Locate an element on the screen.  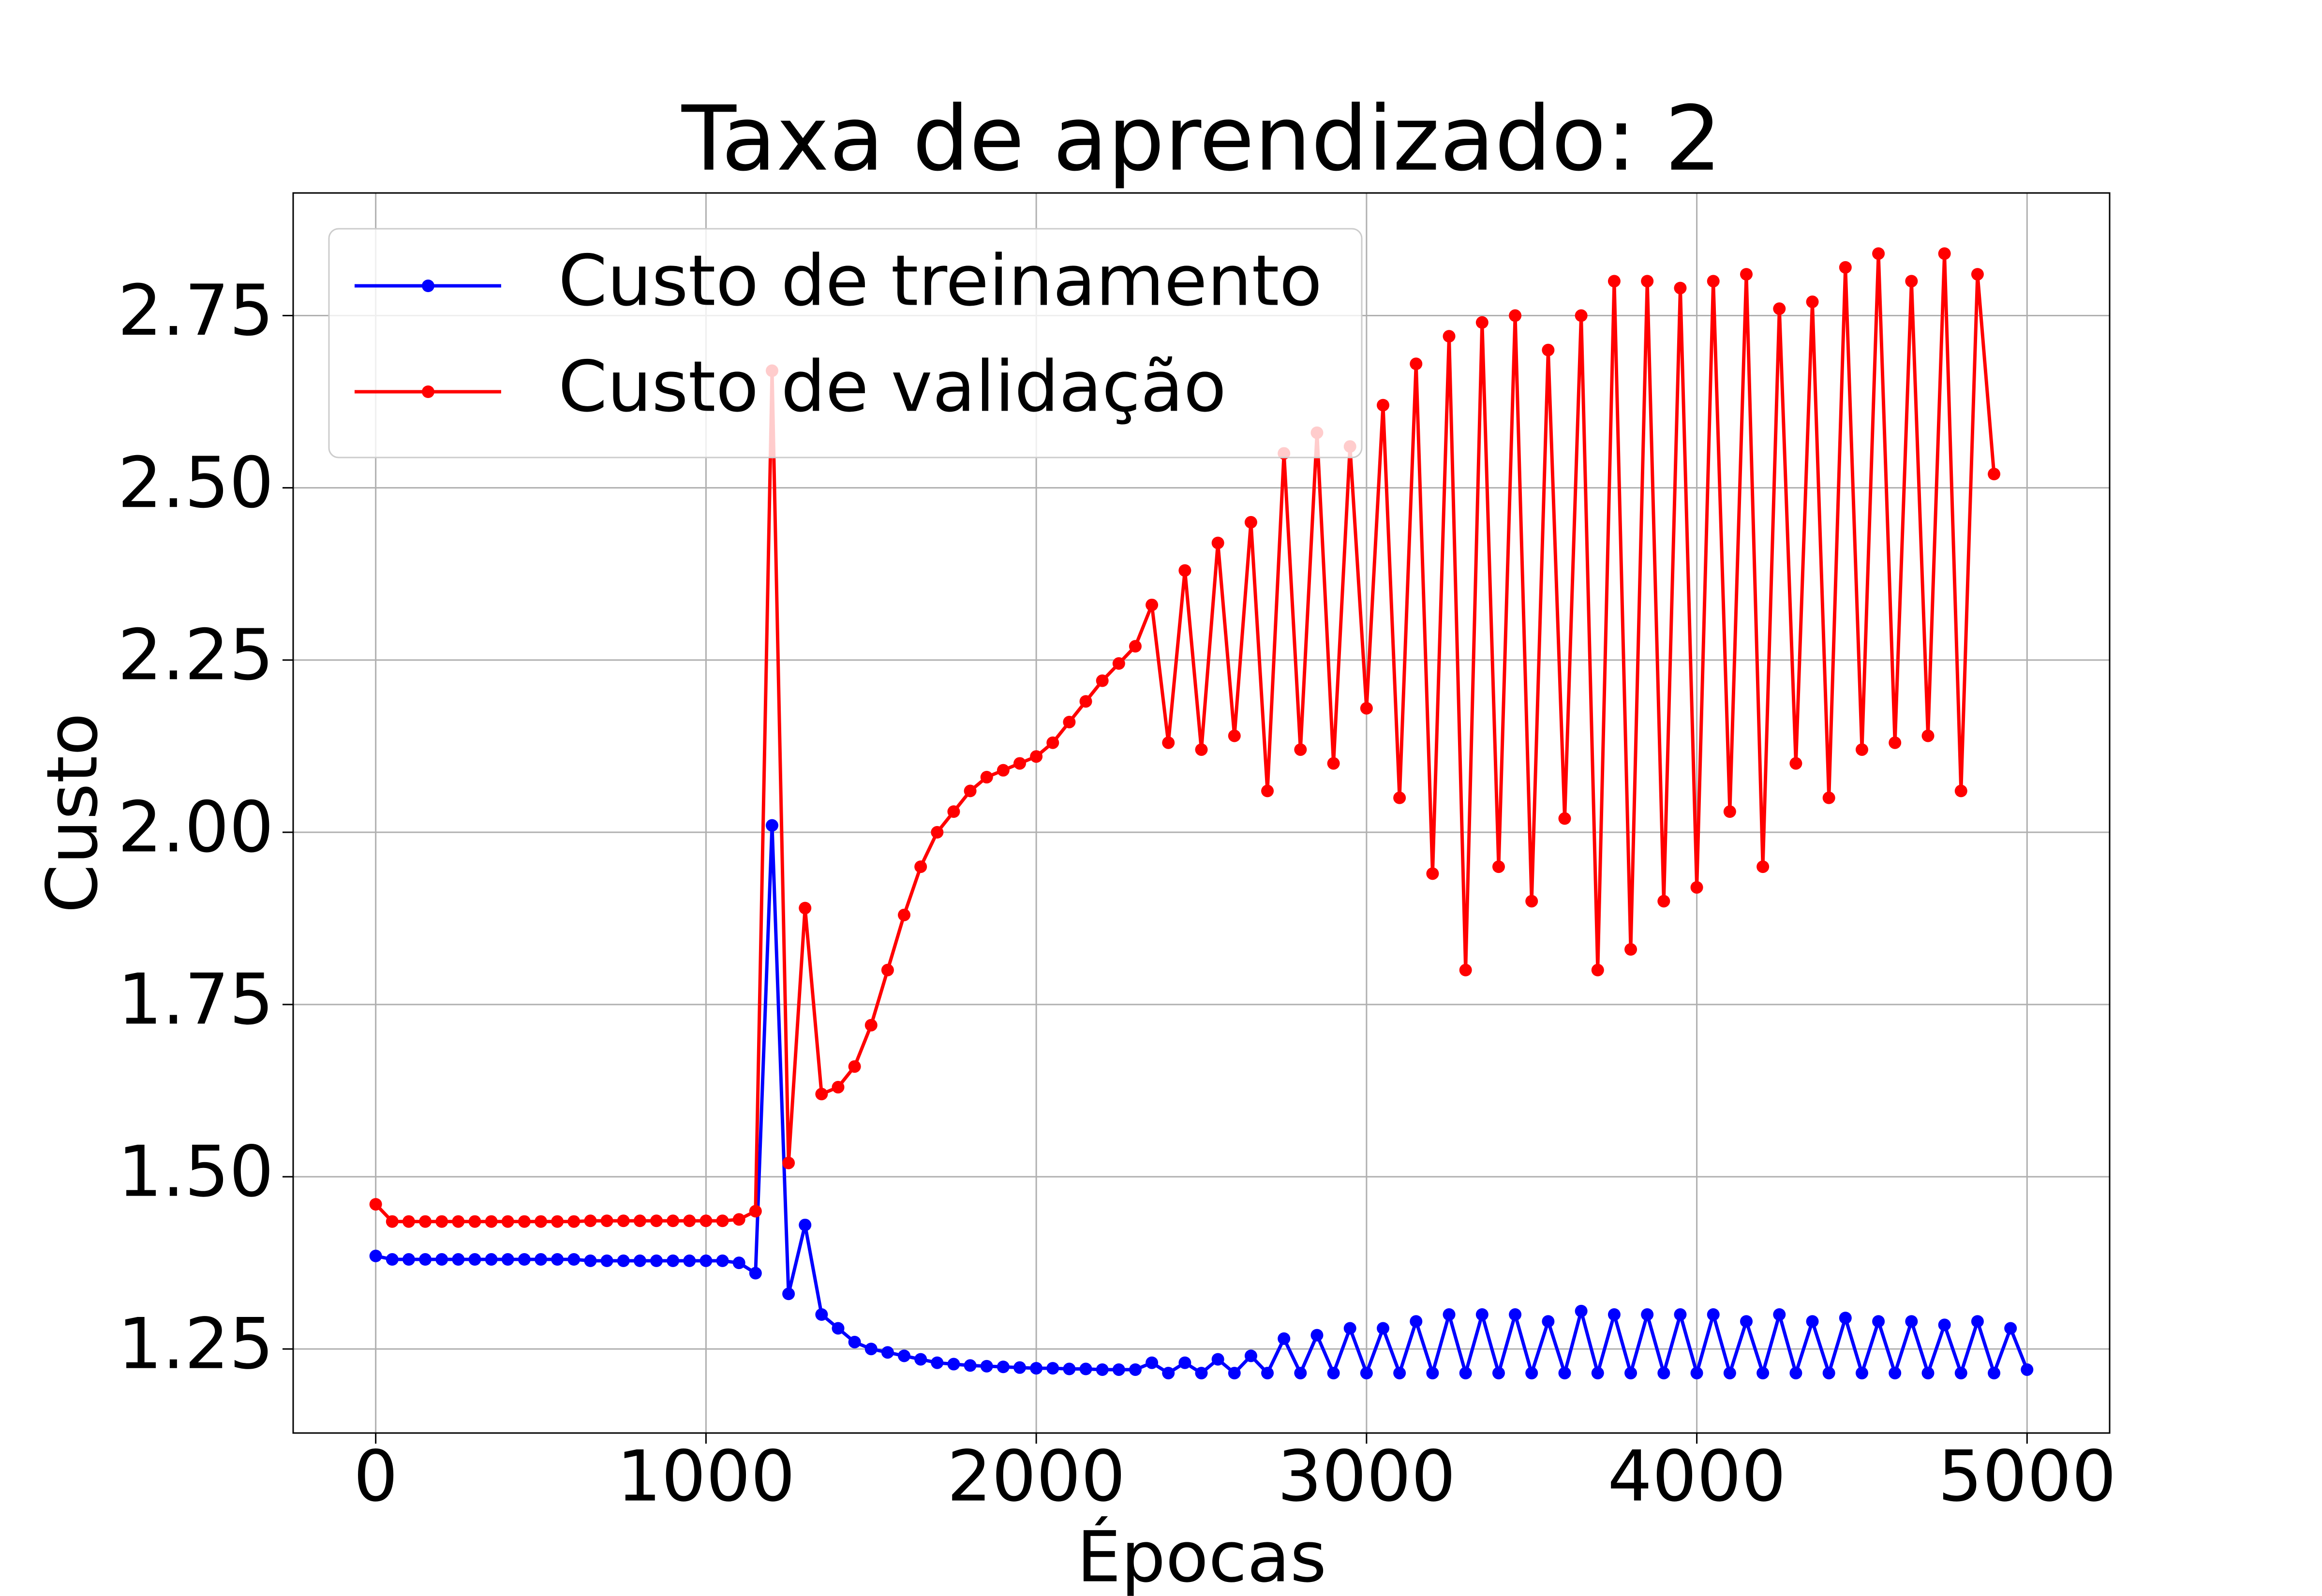
x-tick-label: 0 is located at coordinates (376, 1477).